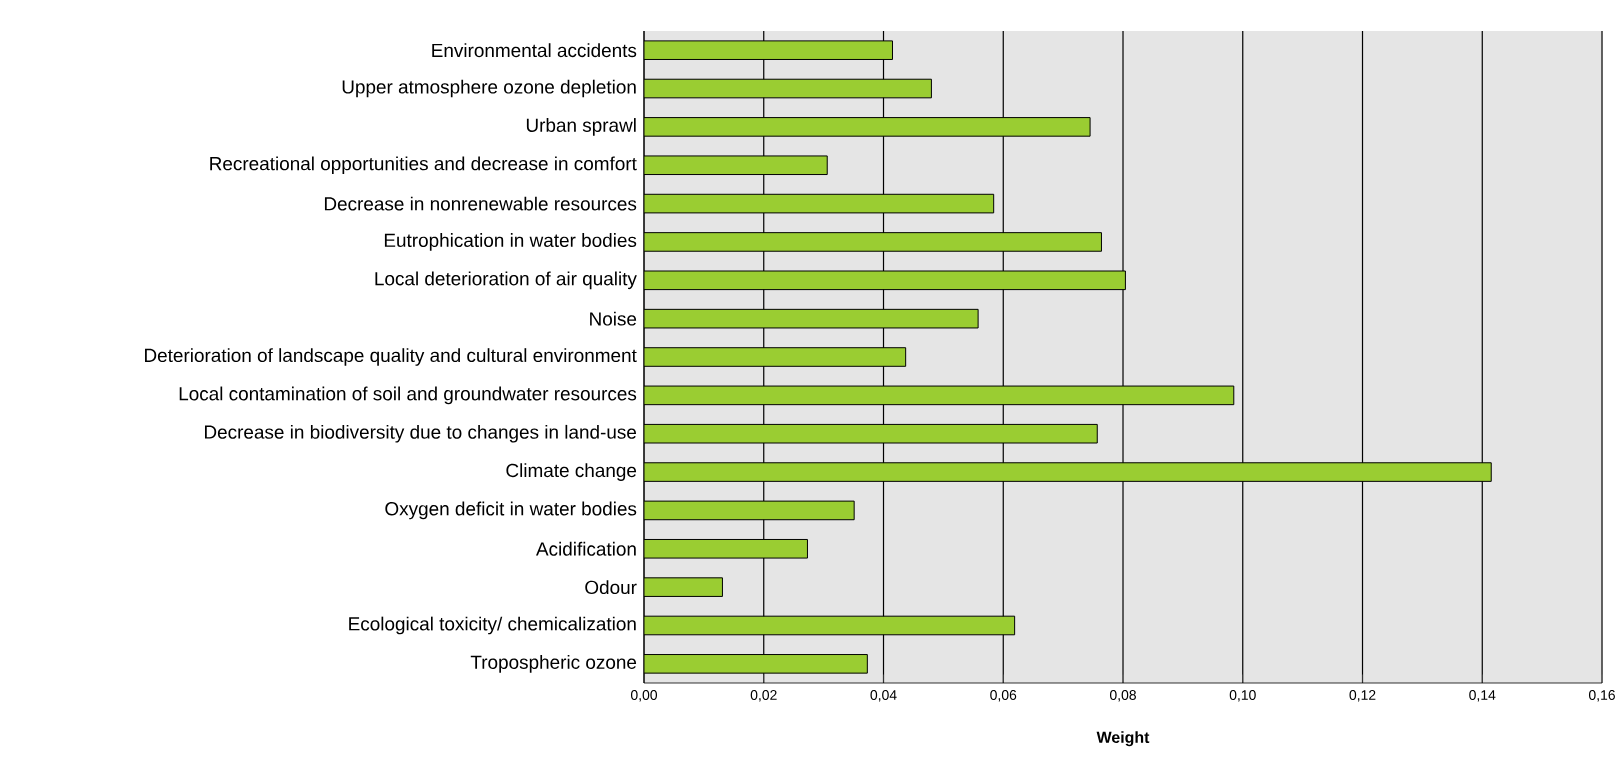 This screenshot has height=773, width=1623. What do you see at coordinates (611, 587) in the screenshot?
I see `y-tick-label: Odour` at bounding box center [611, 587].